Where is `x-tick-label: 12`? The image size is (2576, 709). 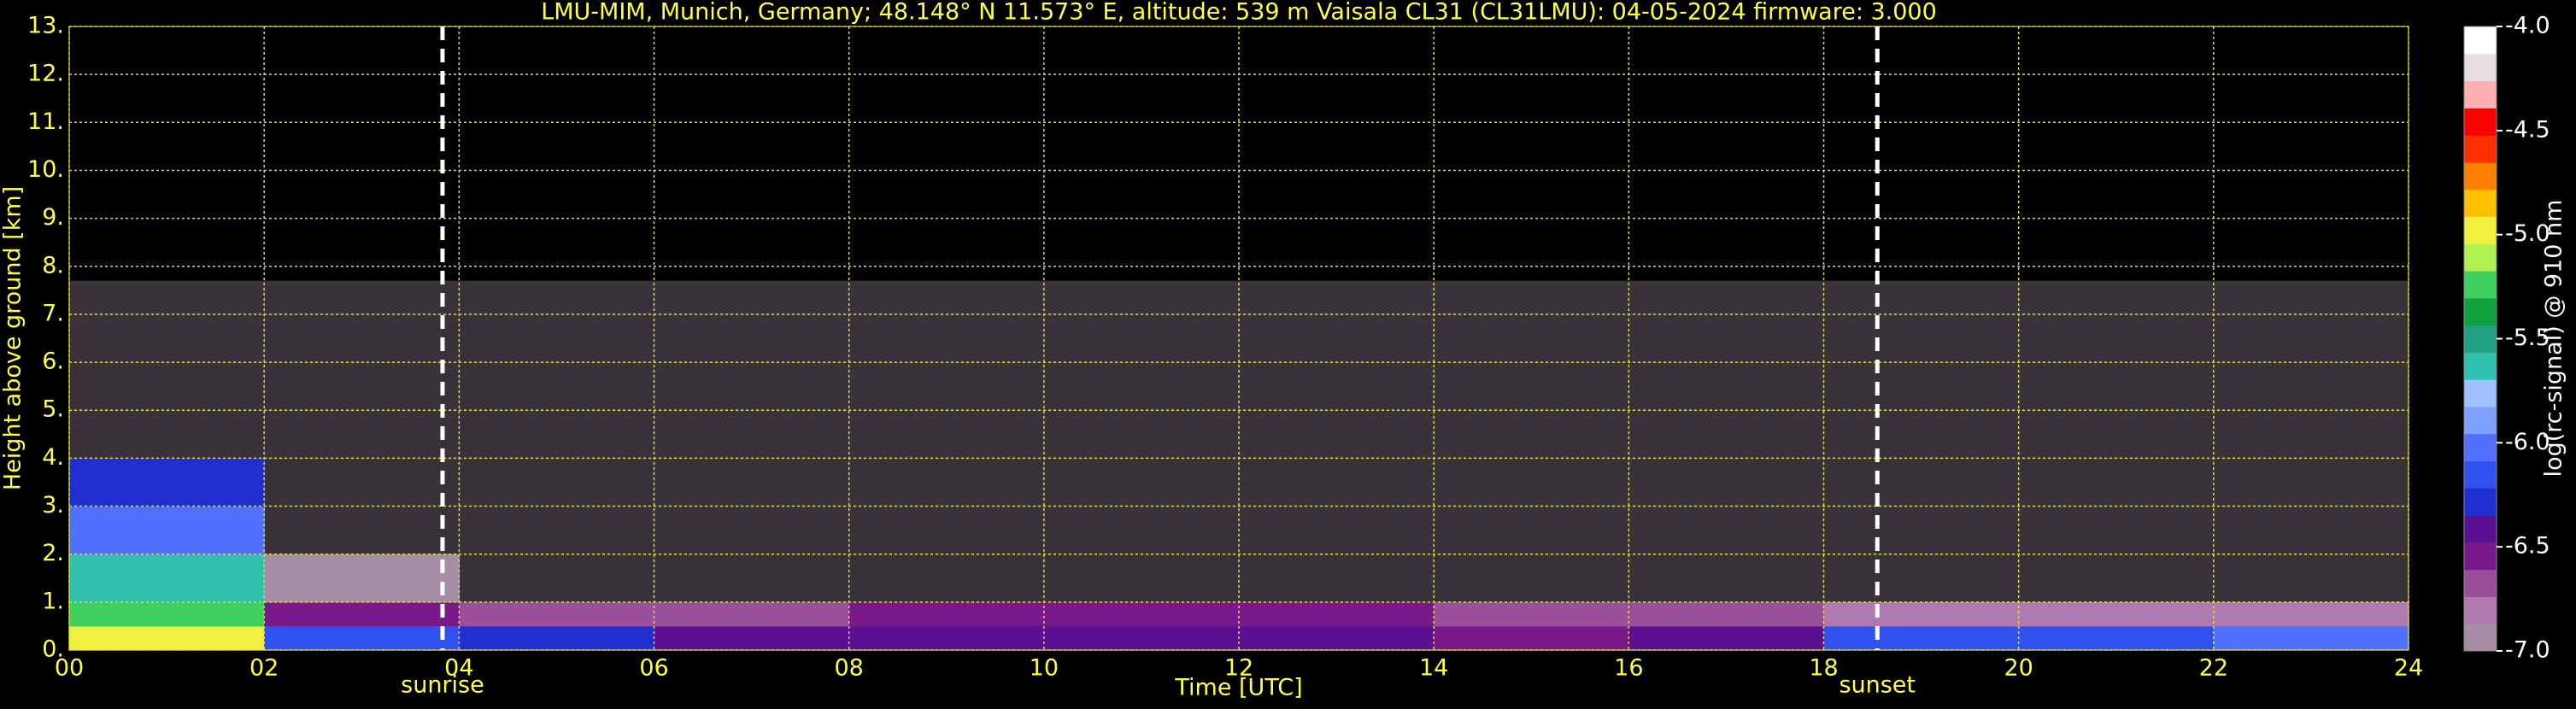 x-tick-label: 12 is located at coordinates (1238, 668).